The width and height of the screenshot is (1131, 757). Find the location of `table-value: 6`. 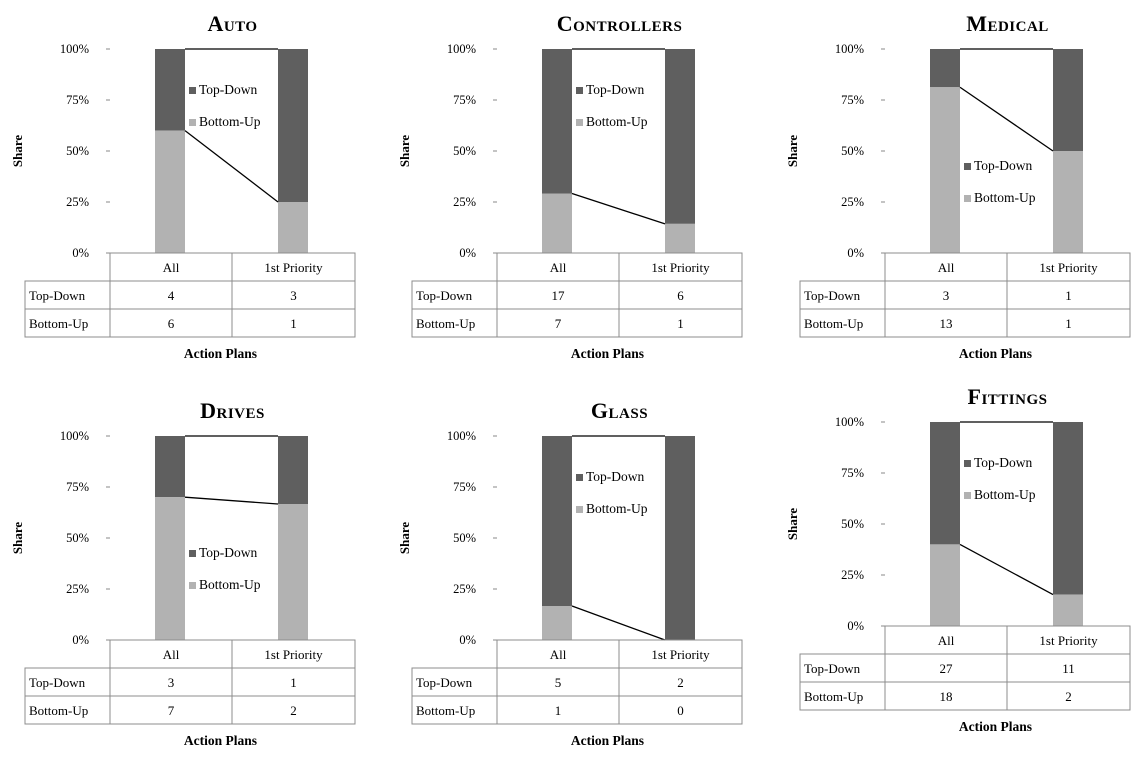

table-value: 6 is located at coordinates (171, 323).